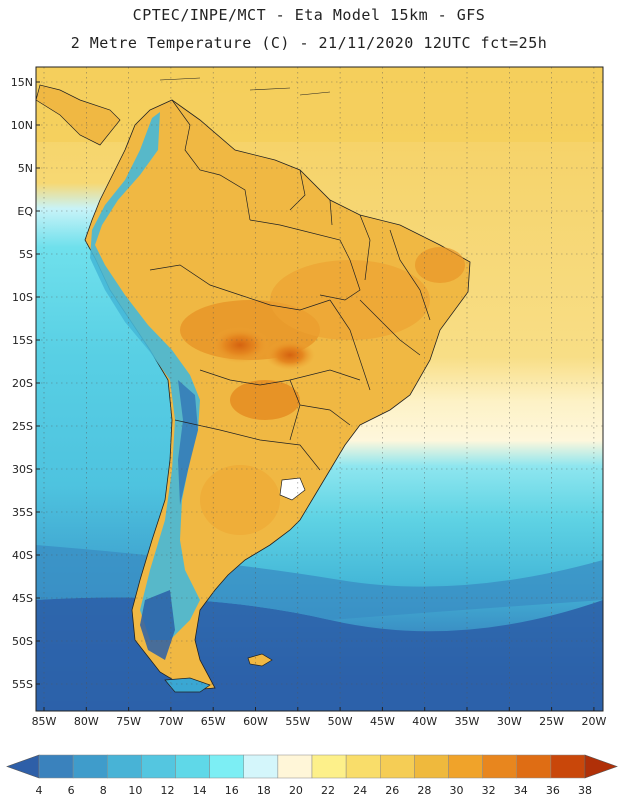 The image size is (618, 804). I want to click on colorbar-label: 34, so click(521, 790).